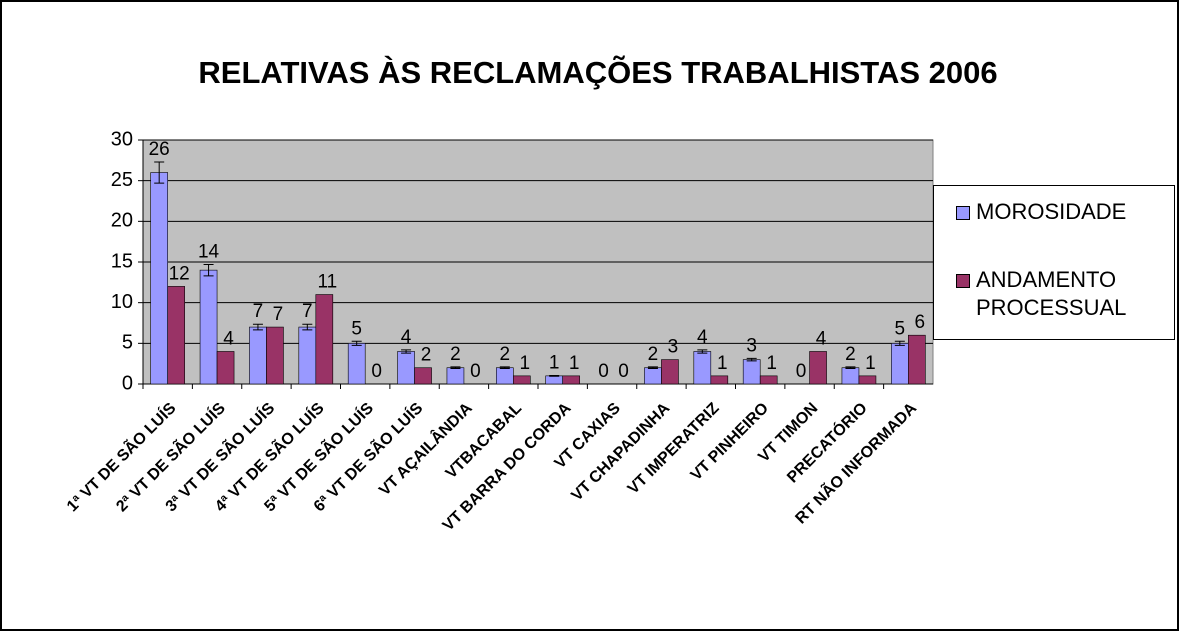 This screenshot has height=631, width=1179. What do you see at coordinates (122, 221) in the screenshot?
I see `y-tick-label: 20` at bounding box center [122, 221].